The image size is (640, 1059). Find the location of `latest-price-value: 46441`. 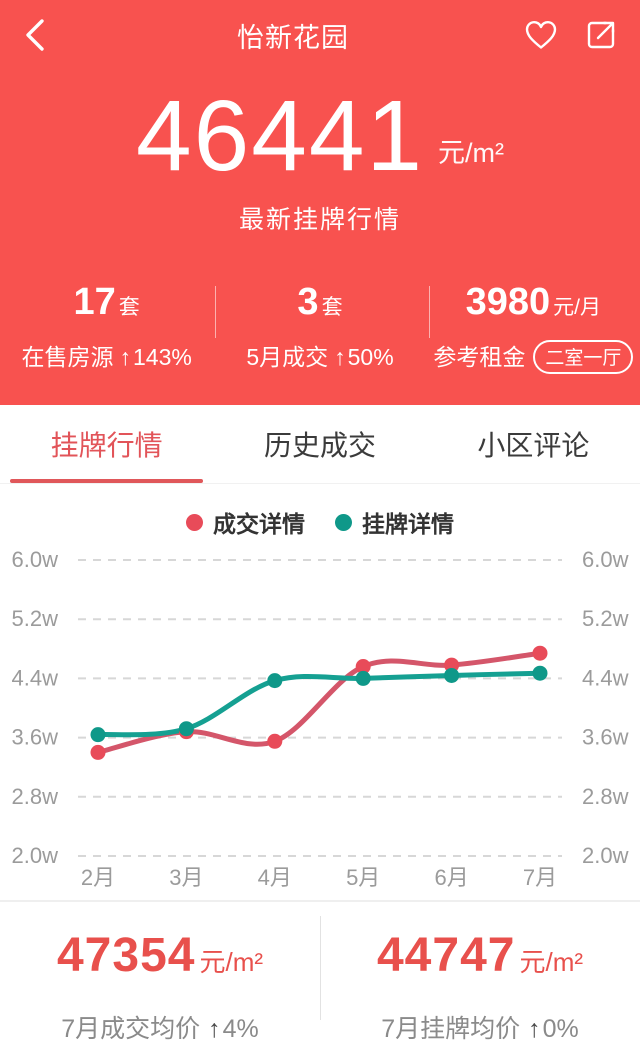

latest-price-value: 46441 is located at coordinates (280, 136).